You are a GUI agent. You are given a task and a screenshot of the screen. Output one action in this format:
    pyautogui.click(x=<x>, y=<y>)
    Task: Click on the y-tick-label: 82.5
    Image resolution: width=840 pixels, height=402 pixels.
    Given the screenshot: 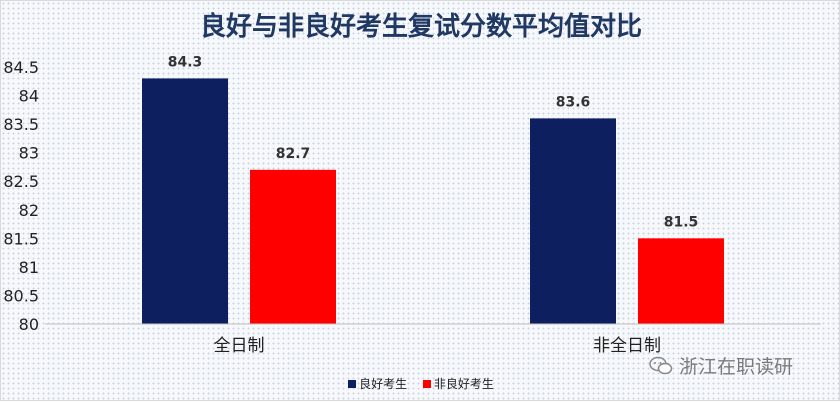 What is the action you would take?
    pyautogui.click(x=21, y=181)
    